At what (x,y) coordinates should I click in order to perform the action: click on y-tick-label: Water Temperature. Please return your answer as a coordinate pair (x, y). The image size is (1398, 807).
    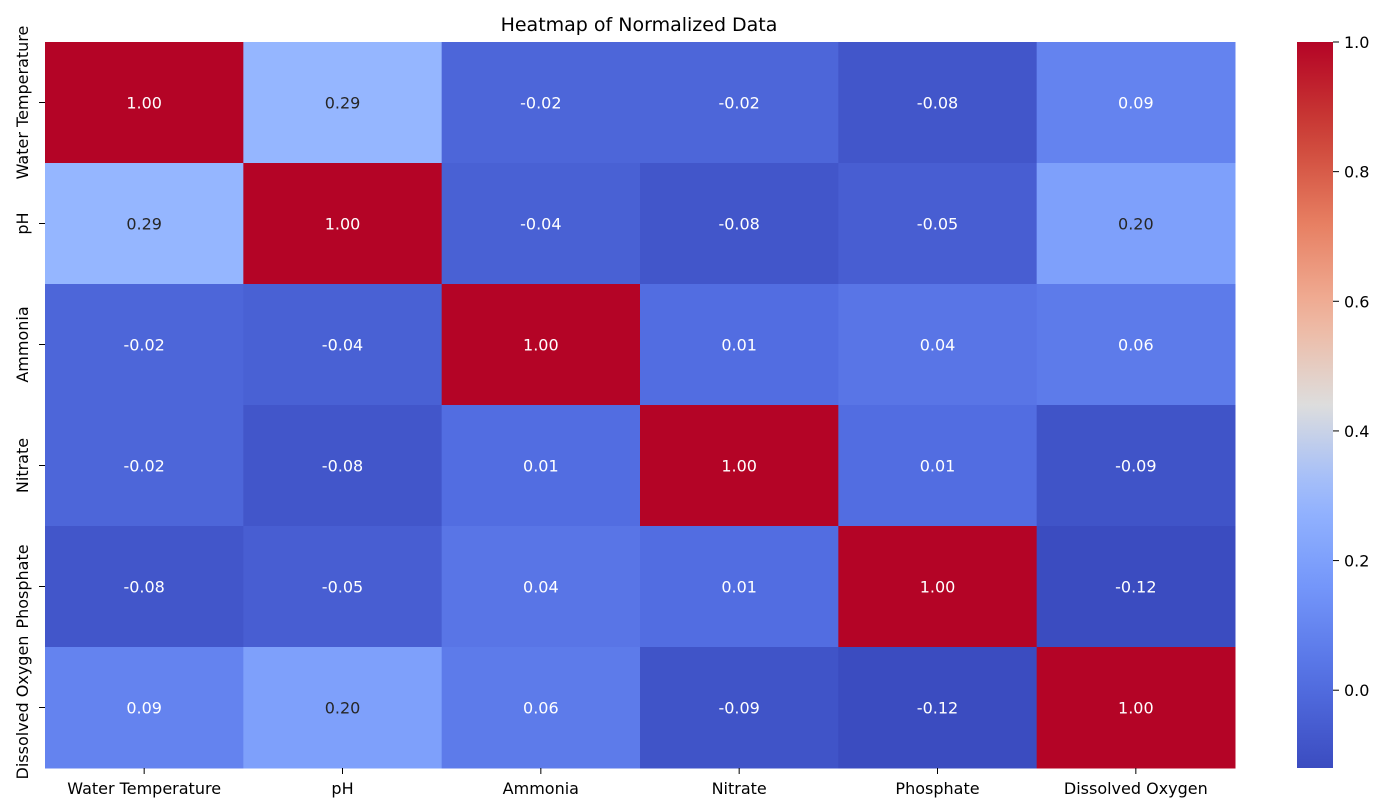
    Looking at the image, I should click on (22, 103).